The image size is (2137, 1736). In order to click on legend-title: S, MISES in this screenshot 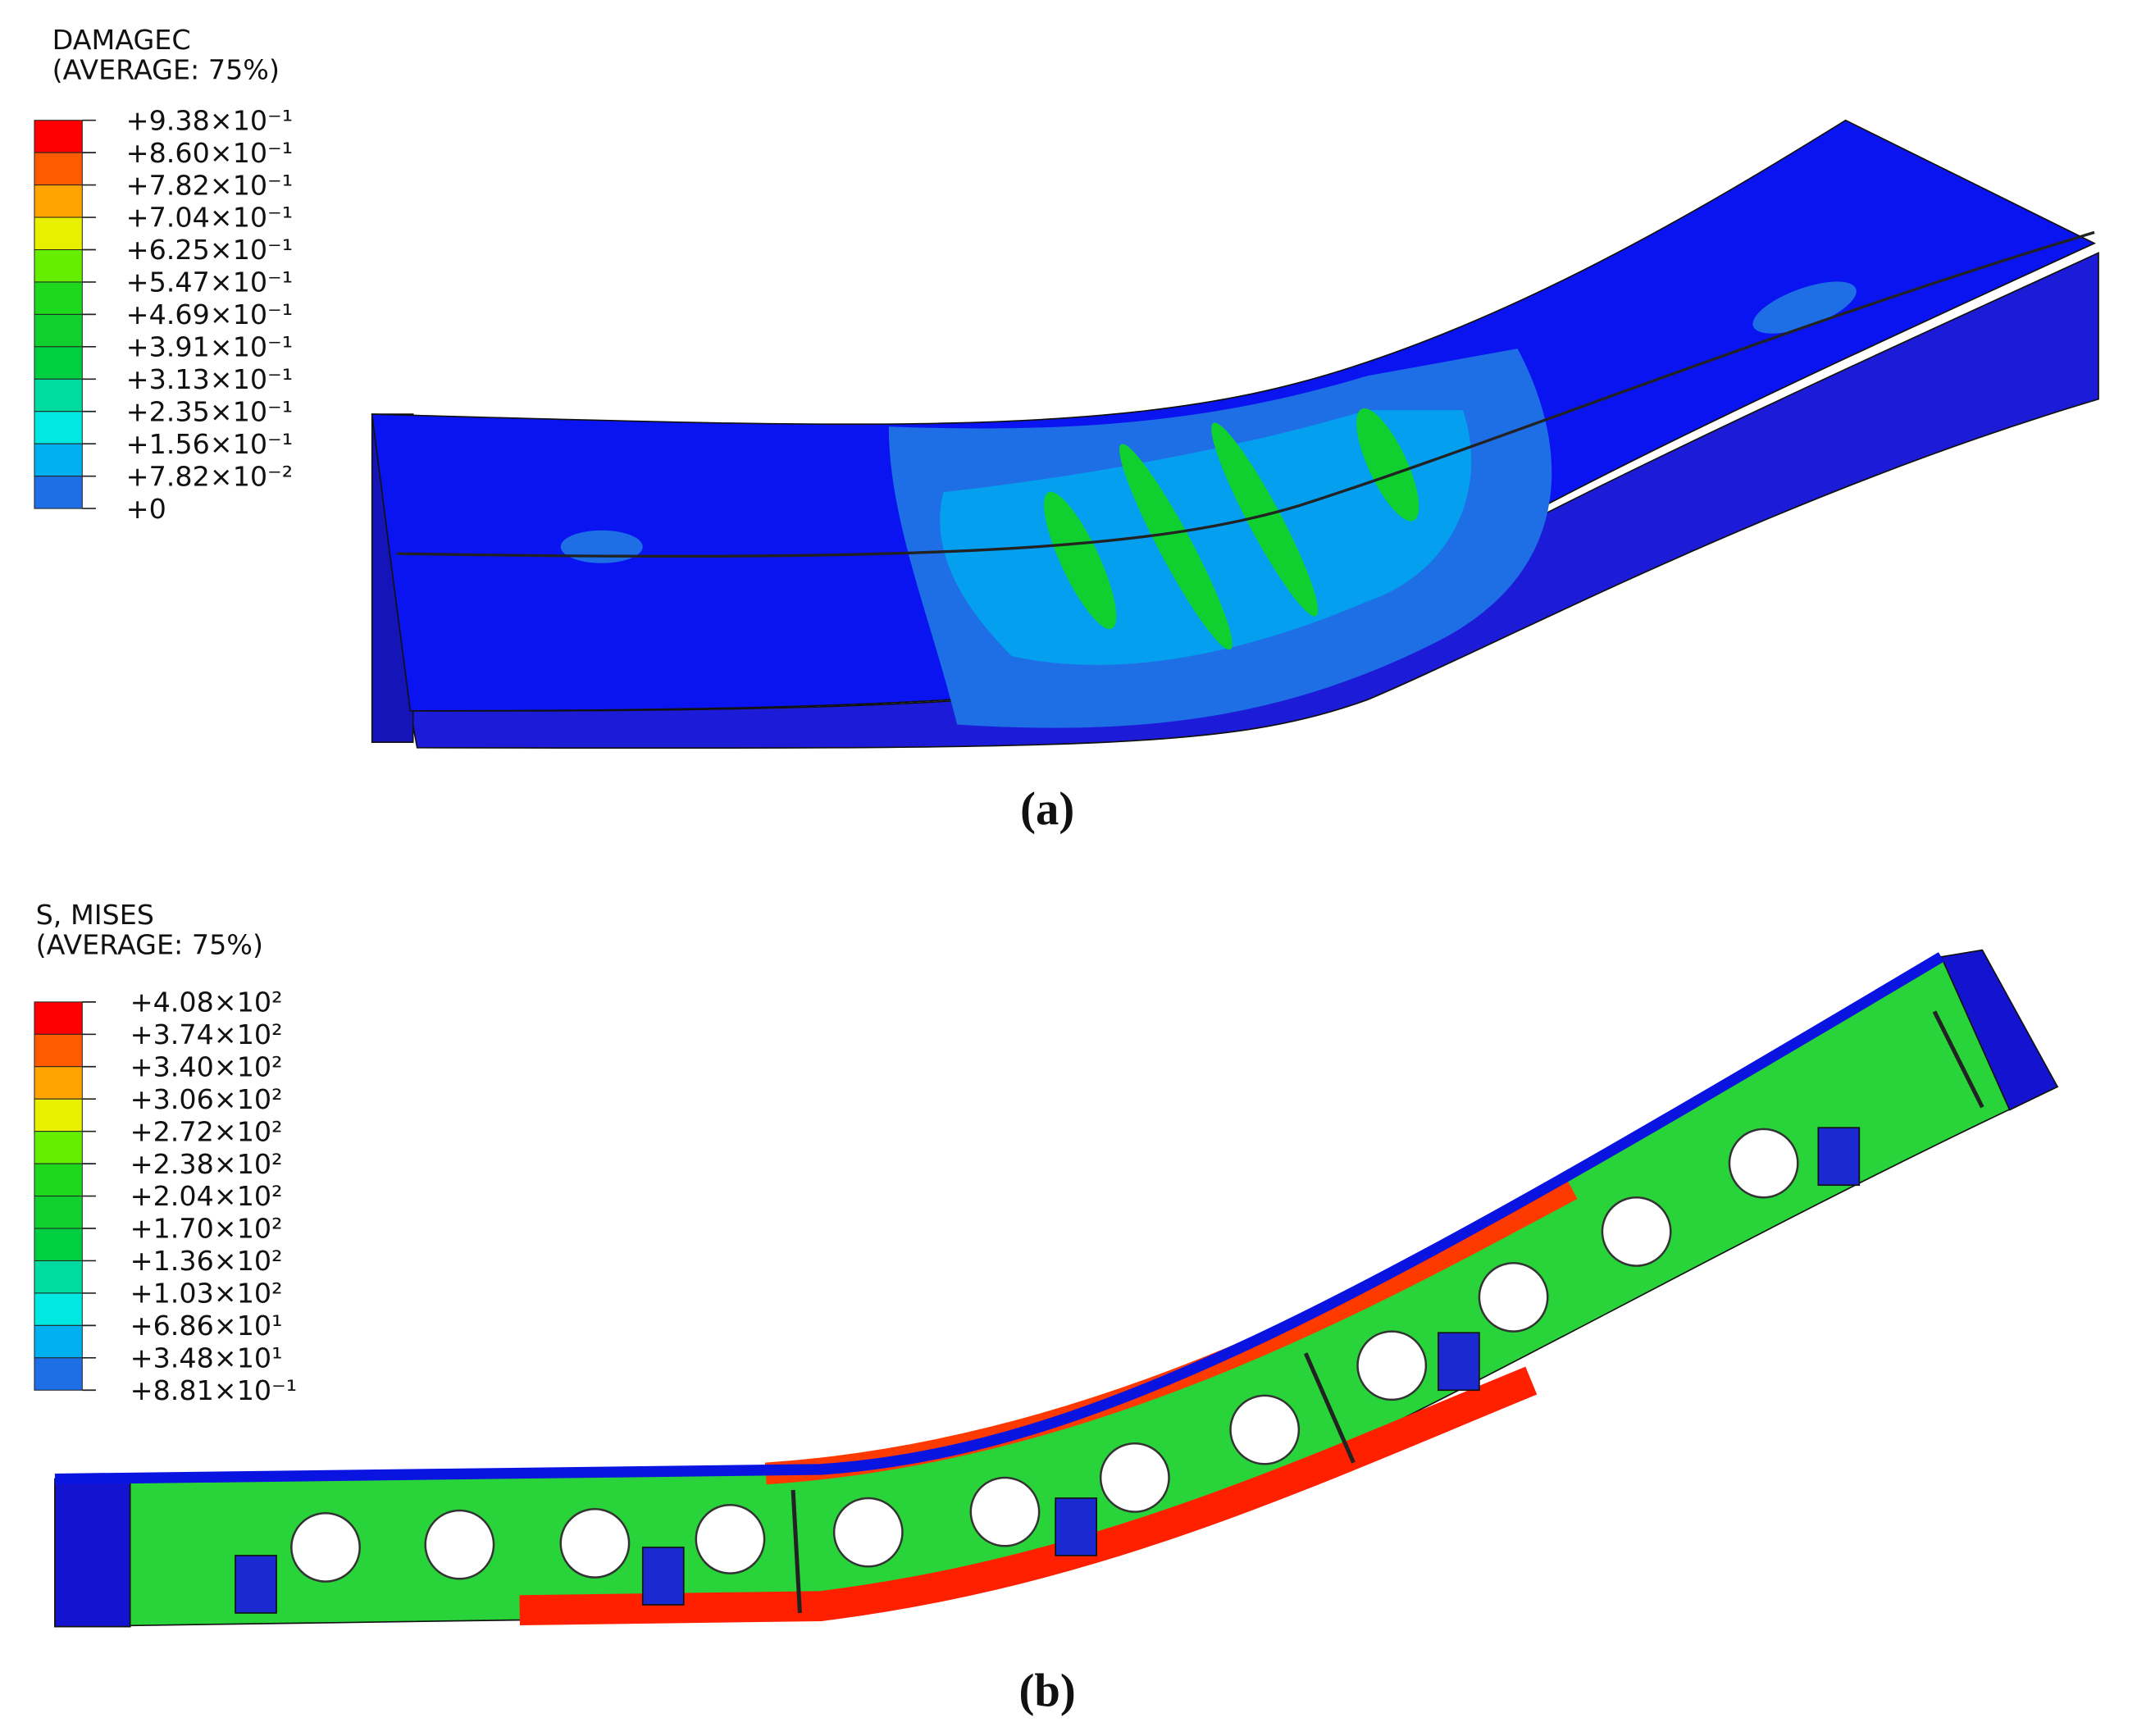, I will do `click(95, 915)`.